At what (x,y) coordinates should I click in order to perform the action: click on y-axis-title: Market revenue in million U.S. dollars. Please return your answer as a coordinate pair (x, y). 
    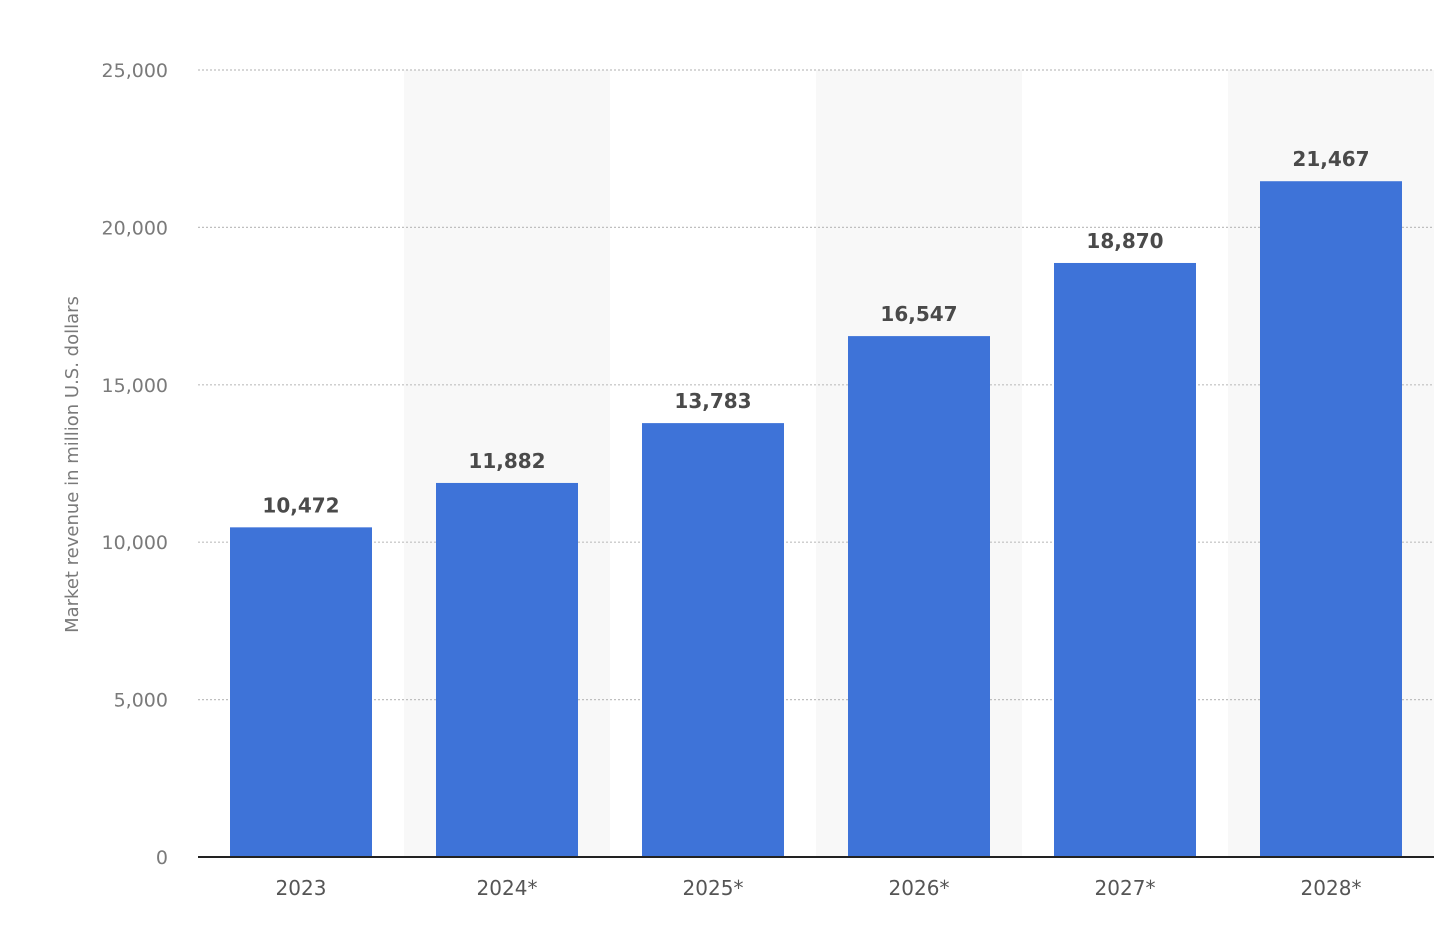
    Looking at the image, I should click on (72, 464).